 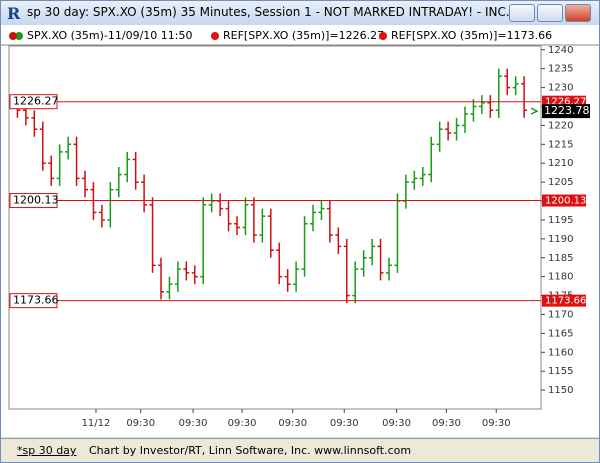 I want to click on last-price-label: 1223.78, so click(x=567, y=110).